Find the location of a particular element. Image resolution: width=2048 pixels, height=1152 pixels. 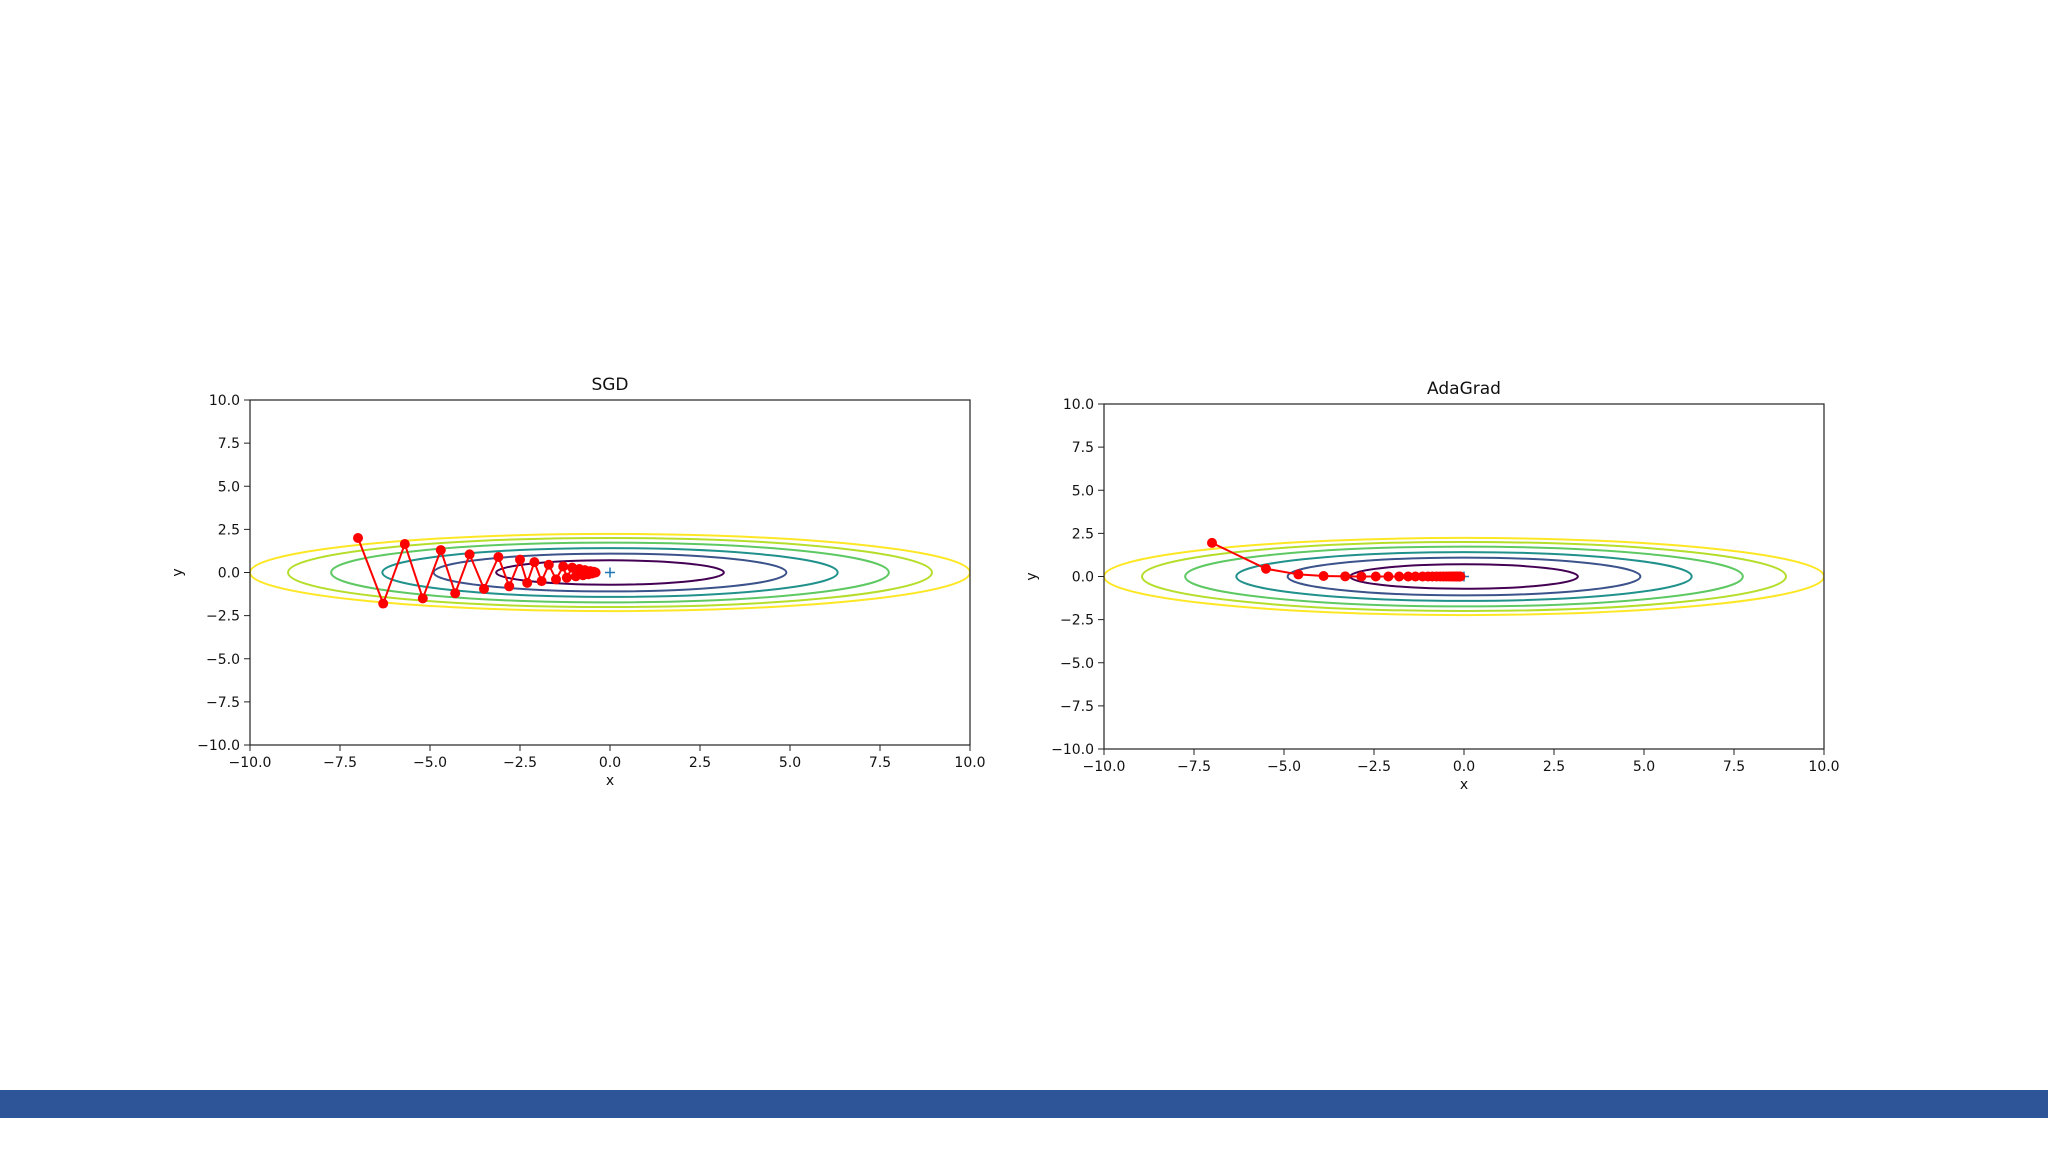

adagrad-ytick-label-7: −7.5 is located at coordinates (1077, 707).